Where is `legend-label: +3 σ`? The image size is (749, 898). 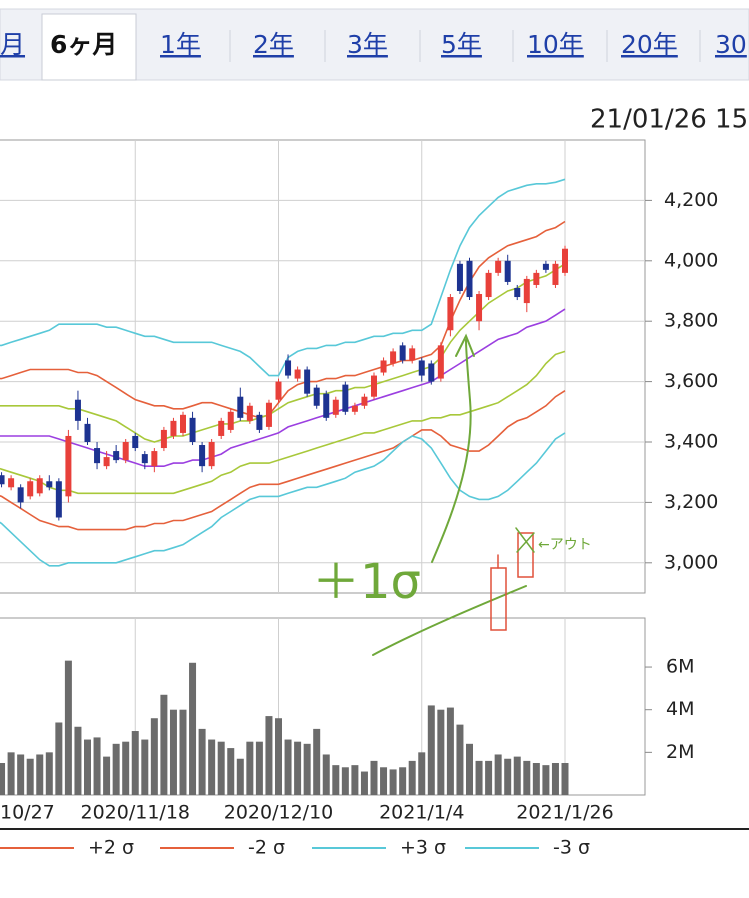
legend-label: +3 σ is located at coordinates (423, 848).